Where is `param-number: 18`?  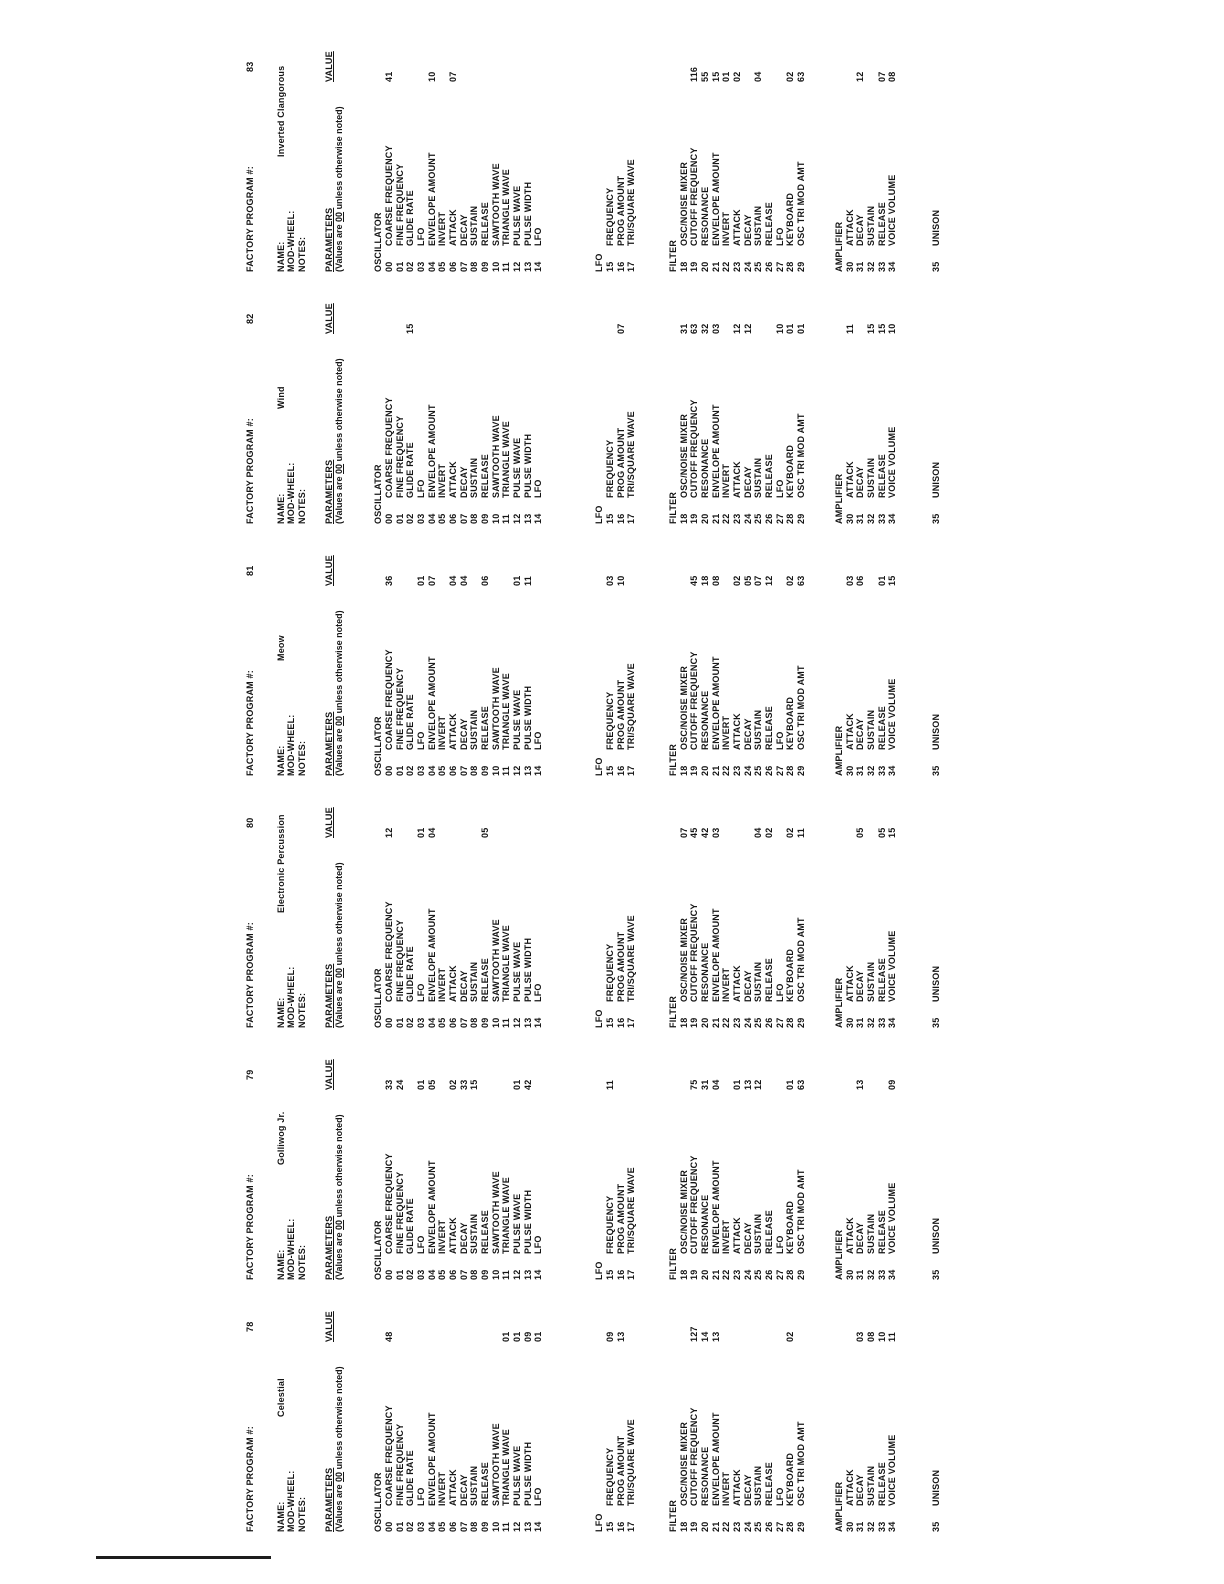
param-number: 18 is located at coordinates (683, 266).